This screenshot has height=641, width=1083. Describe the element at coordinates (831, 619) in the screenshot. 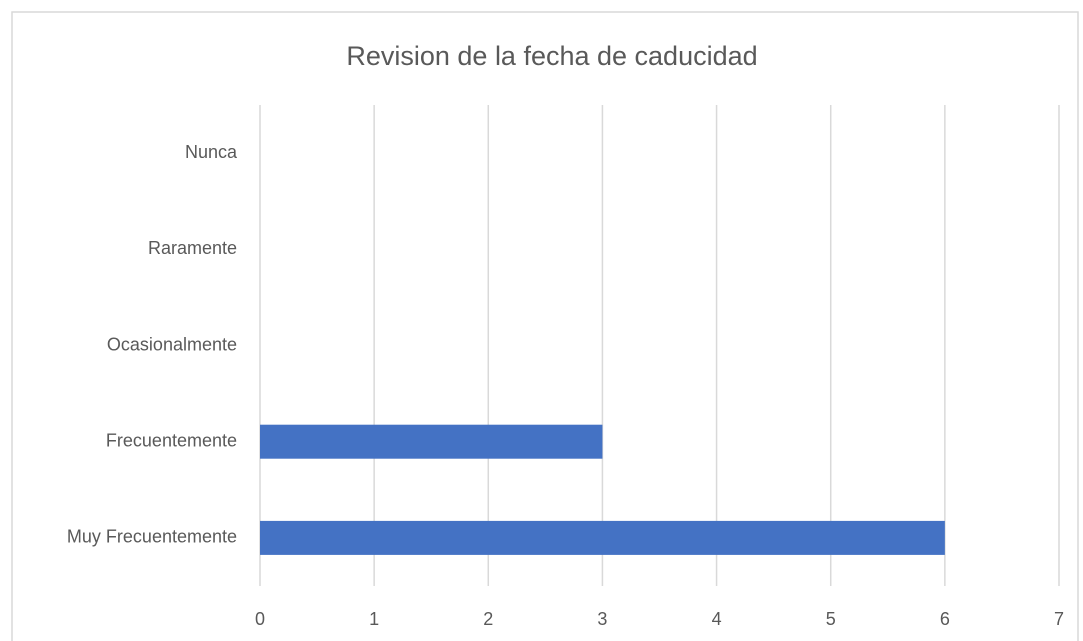

I see `x-tick-label: 5` at that location.